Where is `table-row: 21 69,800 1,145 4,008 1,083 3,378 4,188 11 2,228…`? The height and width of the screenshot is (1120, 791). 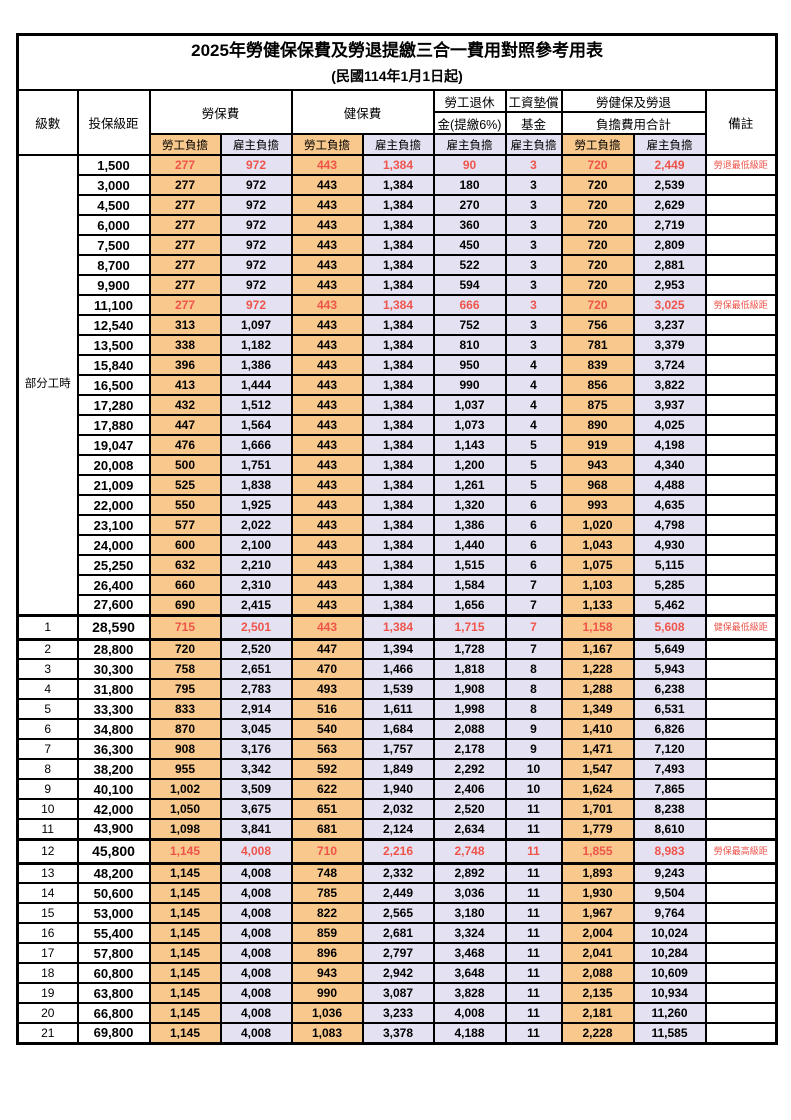 table-row: 21 69,800 1,145 4,008 1,083 3,378 4,188 11 2,228… is located at coordinates (397, 1033).